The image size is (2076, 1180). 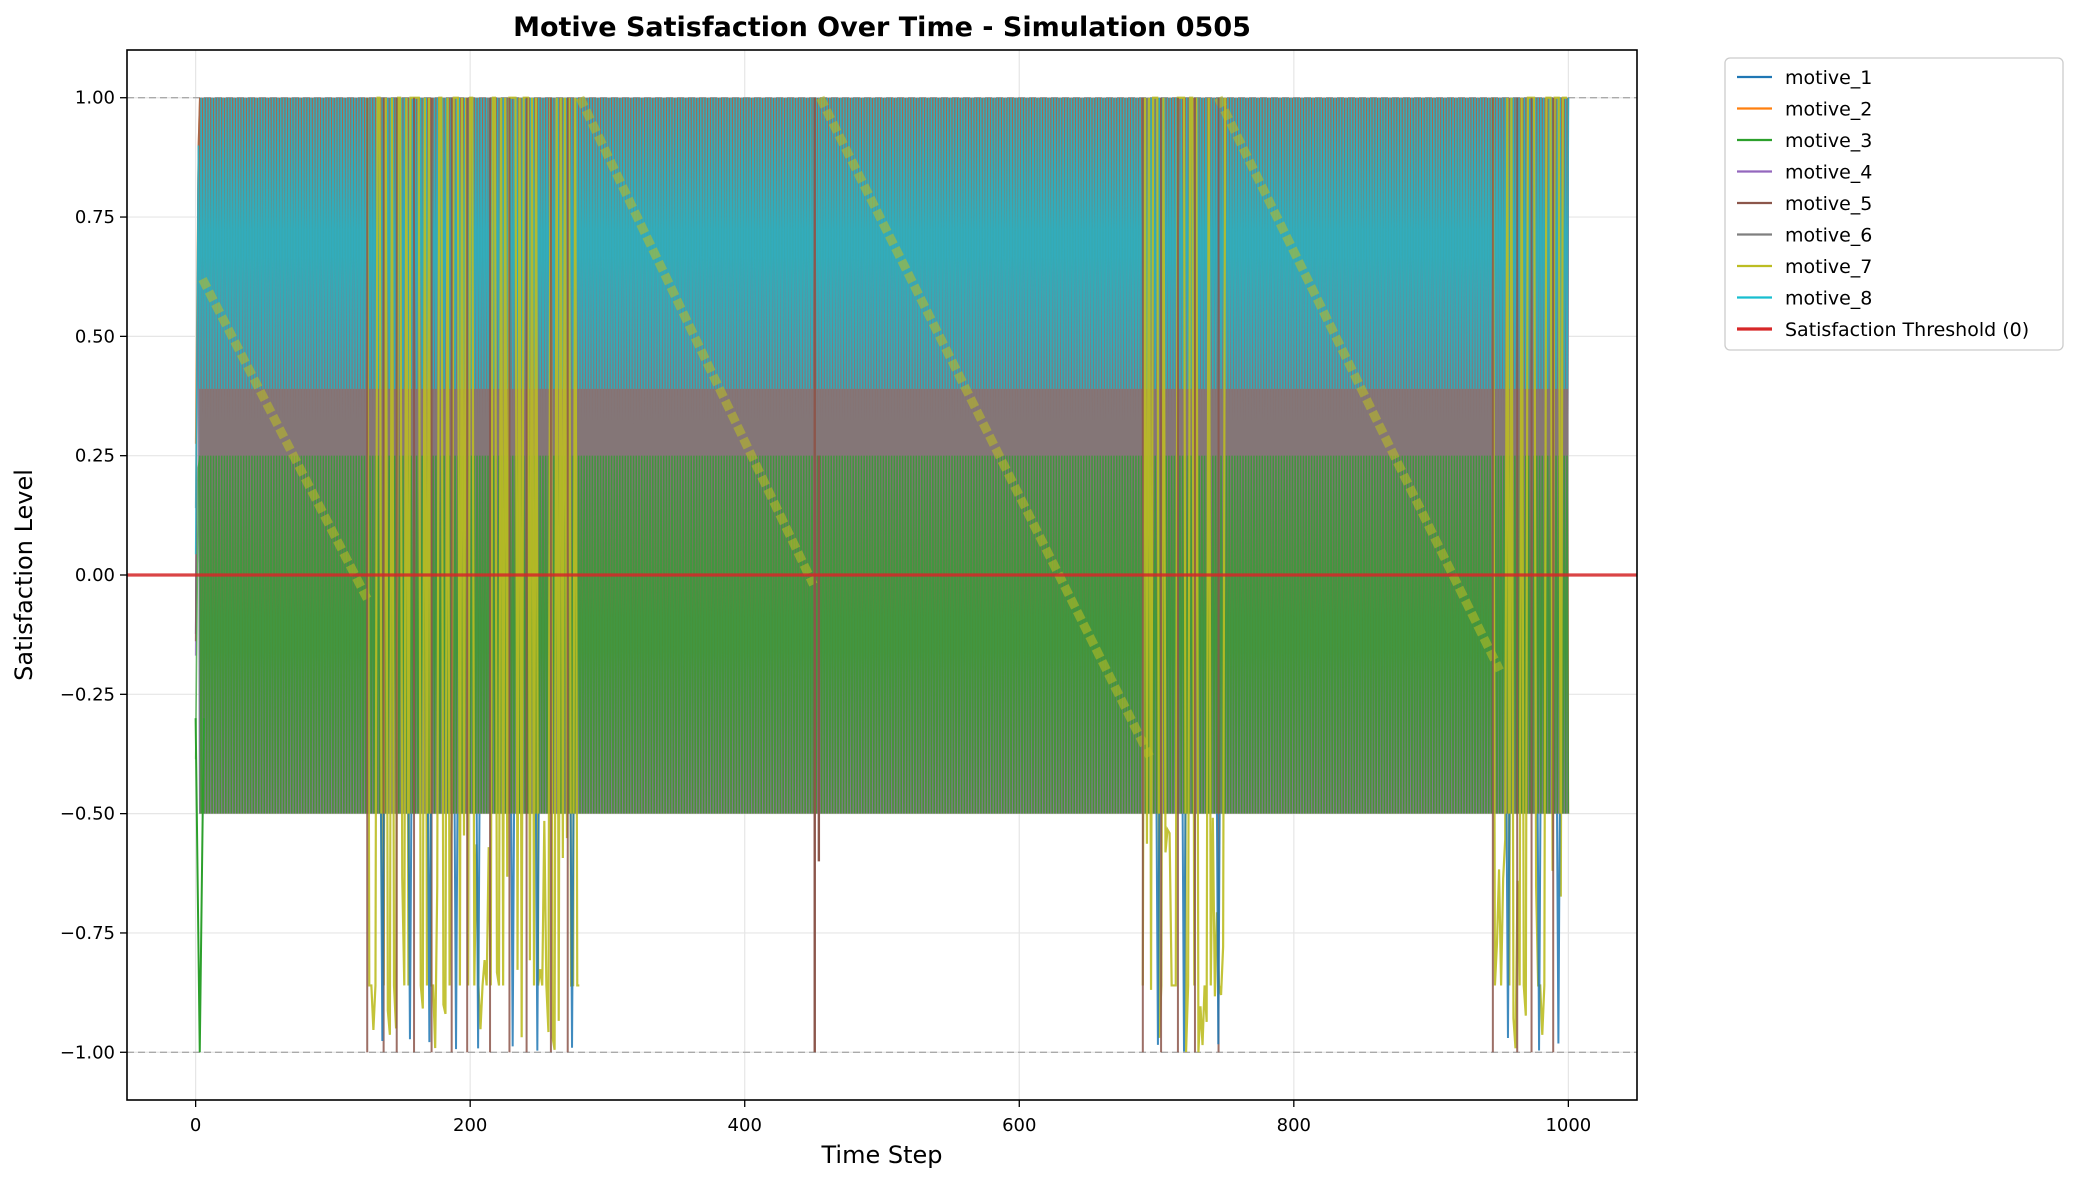 I want to click on y-tick-label: −0.75, so click(x=87, y=933).